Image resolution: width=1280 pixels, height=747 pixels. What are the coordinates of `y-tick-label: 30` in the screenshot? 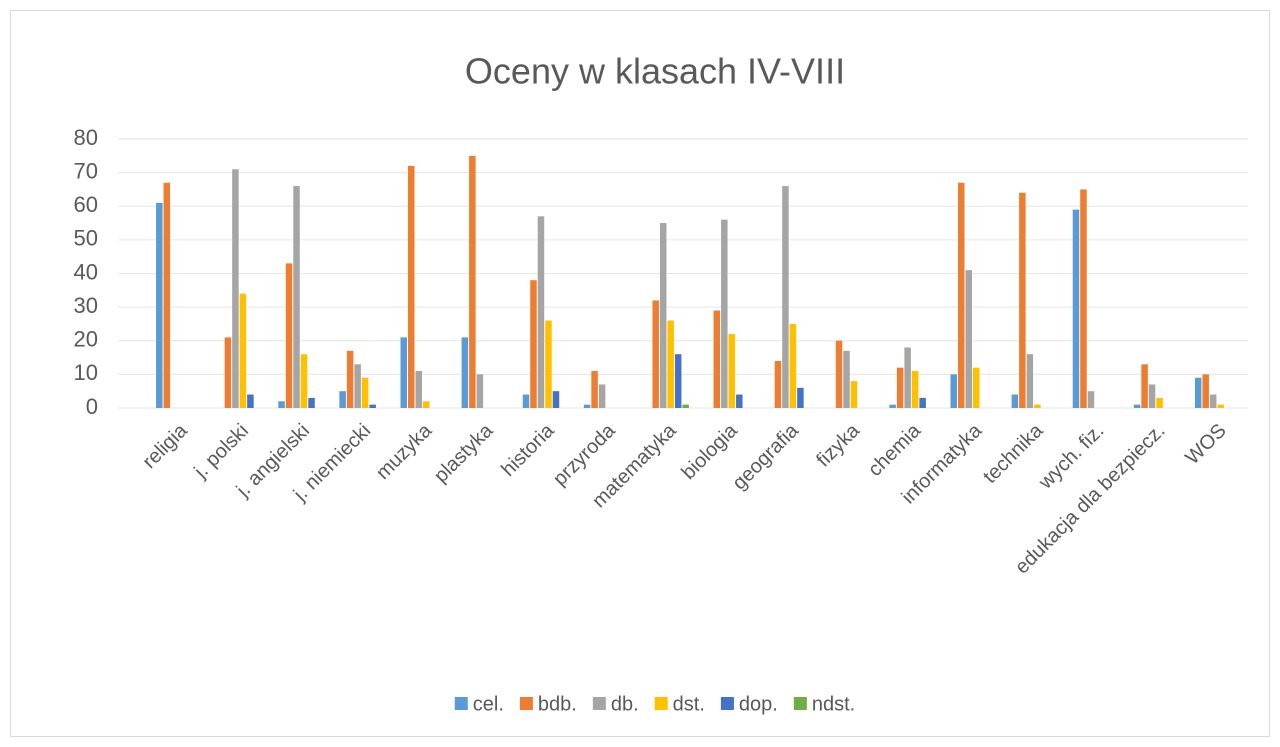 It's located at (86, 305).